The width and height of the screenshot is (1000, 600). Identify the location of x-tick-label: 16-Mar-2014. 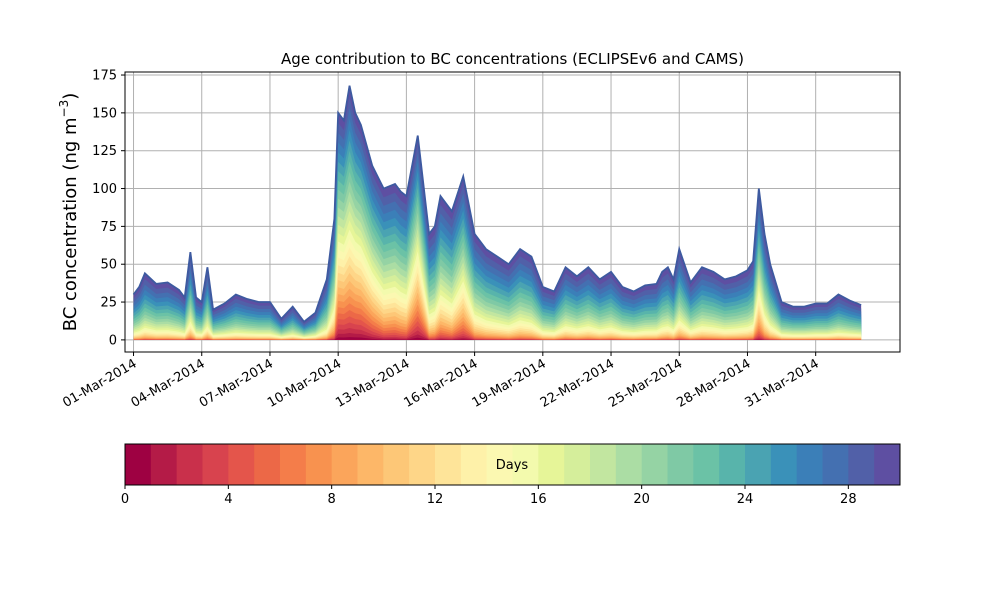
(440, 383).